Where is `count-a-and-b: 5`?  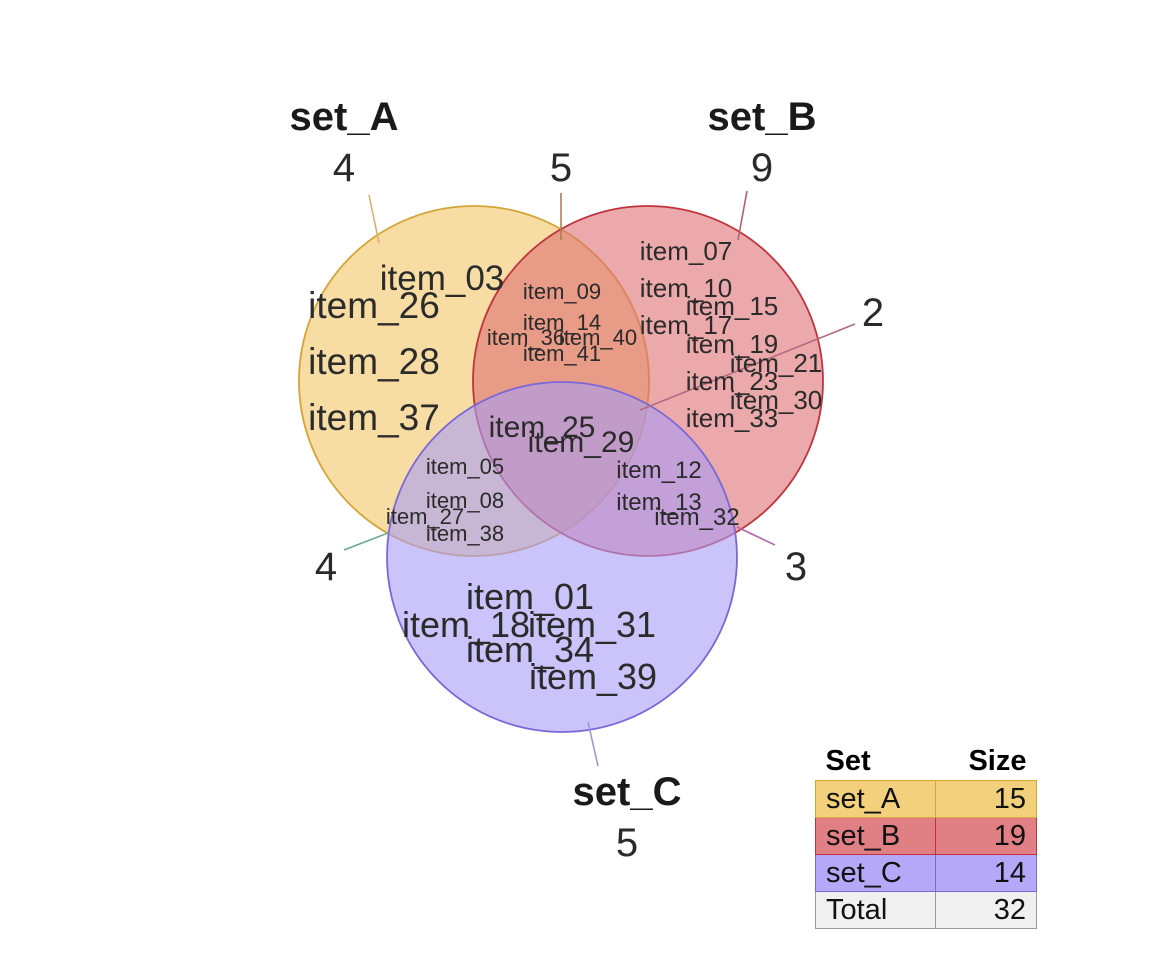
count-a-and-b: 5 is located at coordinates (561, 168).